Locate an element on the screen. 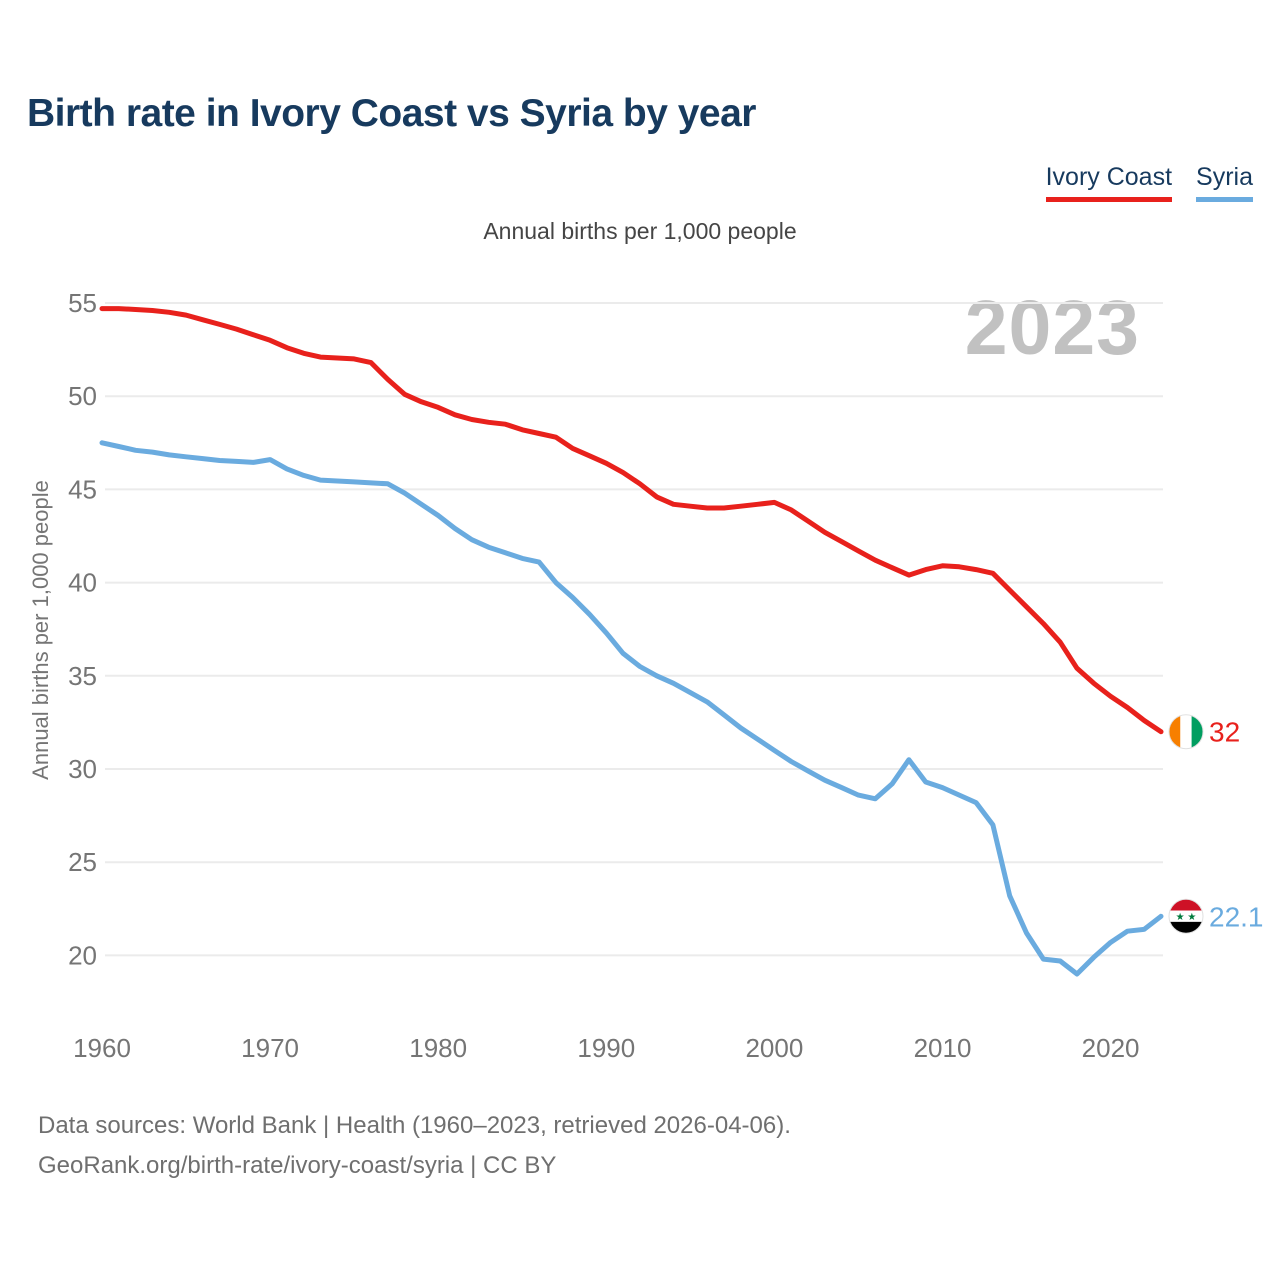 Image resolution: width=1280 pixels, height=1280 pixels. x-tick-label: 1970 is located at coordinates (270, 1048).